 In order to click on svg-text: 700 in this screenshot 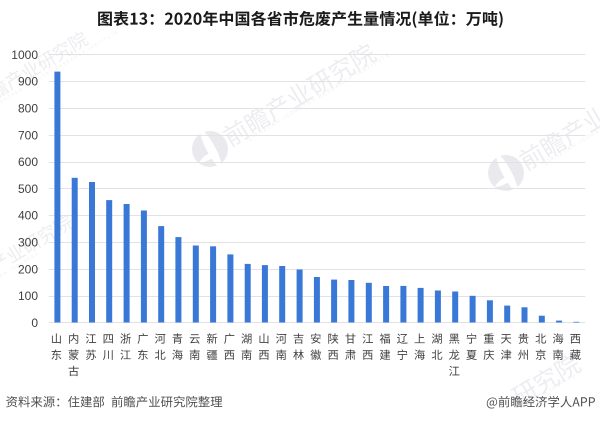, I will do `click(28, 135)`.